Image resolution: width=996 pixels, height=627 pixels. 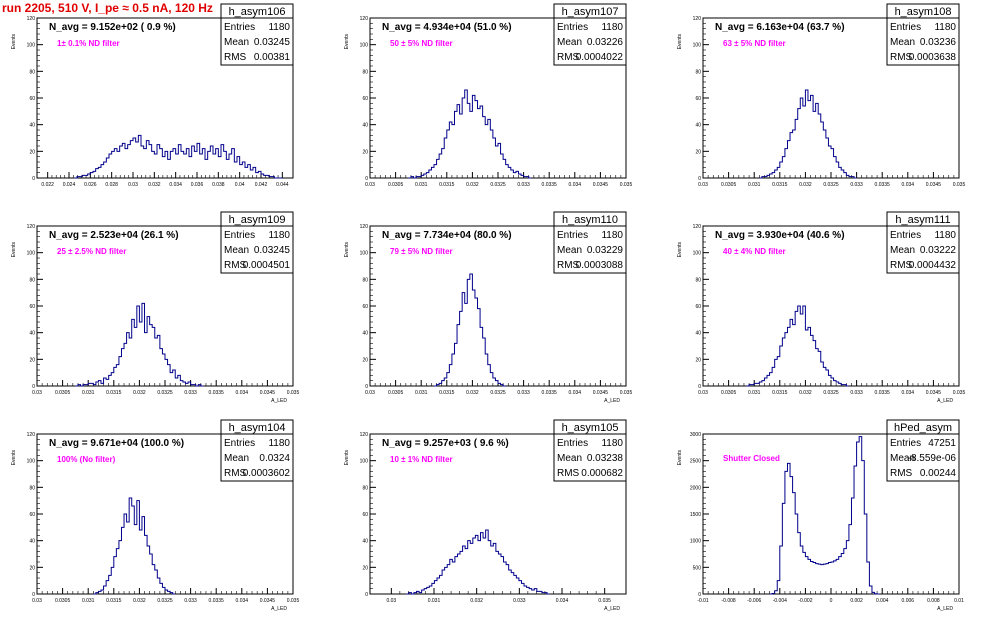 What do you see at coordinates (590, 428) in the screenshot?
I see `stats-title: h_asym105` at bounding box center [590, 428].